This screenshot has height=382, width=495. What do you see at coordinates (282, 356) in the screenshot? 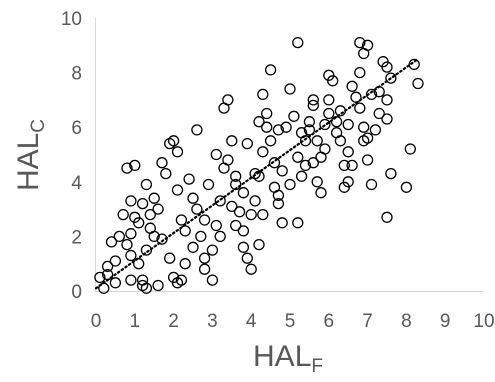
I see `x-axis-title-main: HAL` at bounding box center [282, 356].